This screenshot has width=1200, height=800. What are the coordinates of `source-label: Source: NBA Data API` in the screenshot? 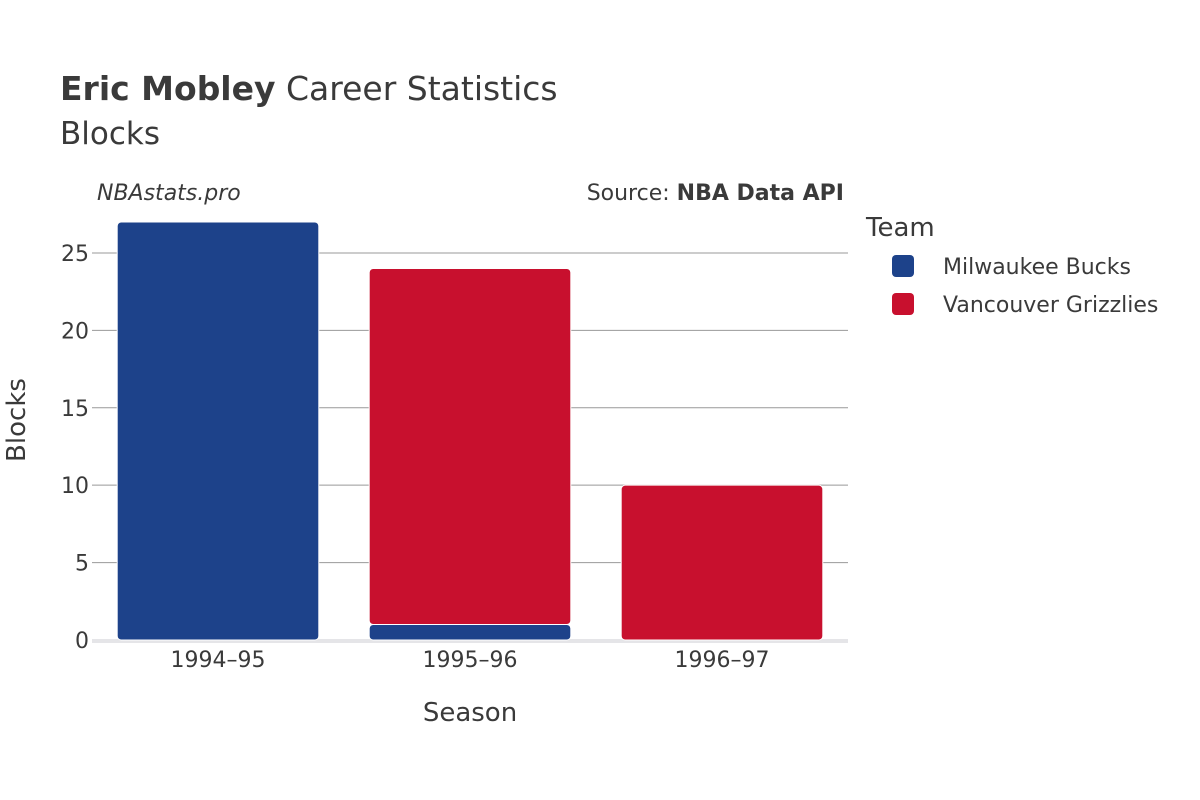 It's located at (715, 193).